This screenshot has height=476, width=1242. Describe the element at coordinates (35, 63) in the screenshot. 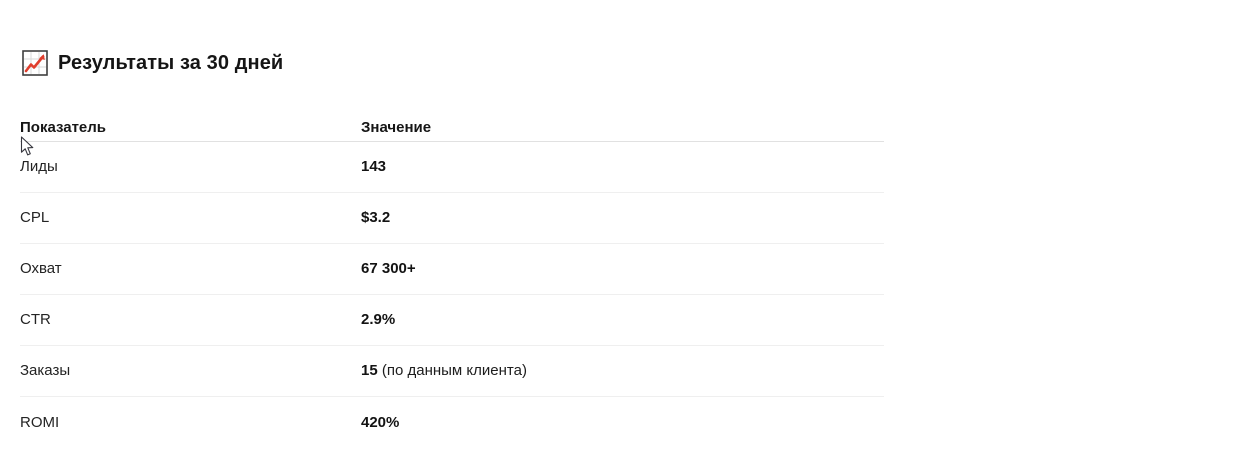

I see `chart-increasing-icon` at that location.